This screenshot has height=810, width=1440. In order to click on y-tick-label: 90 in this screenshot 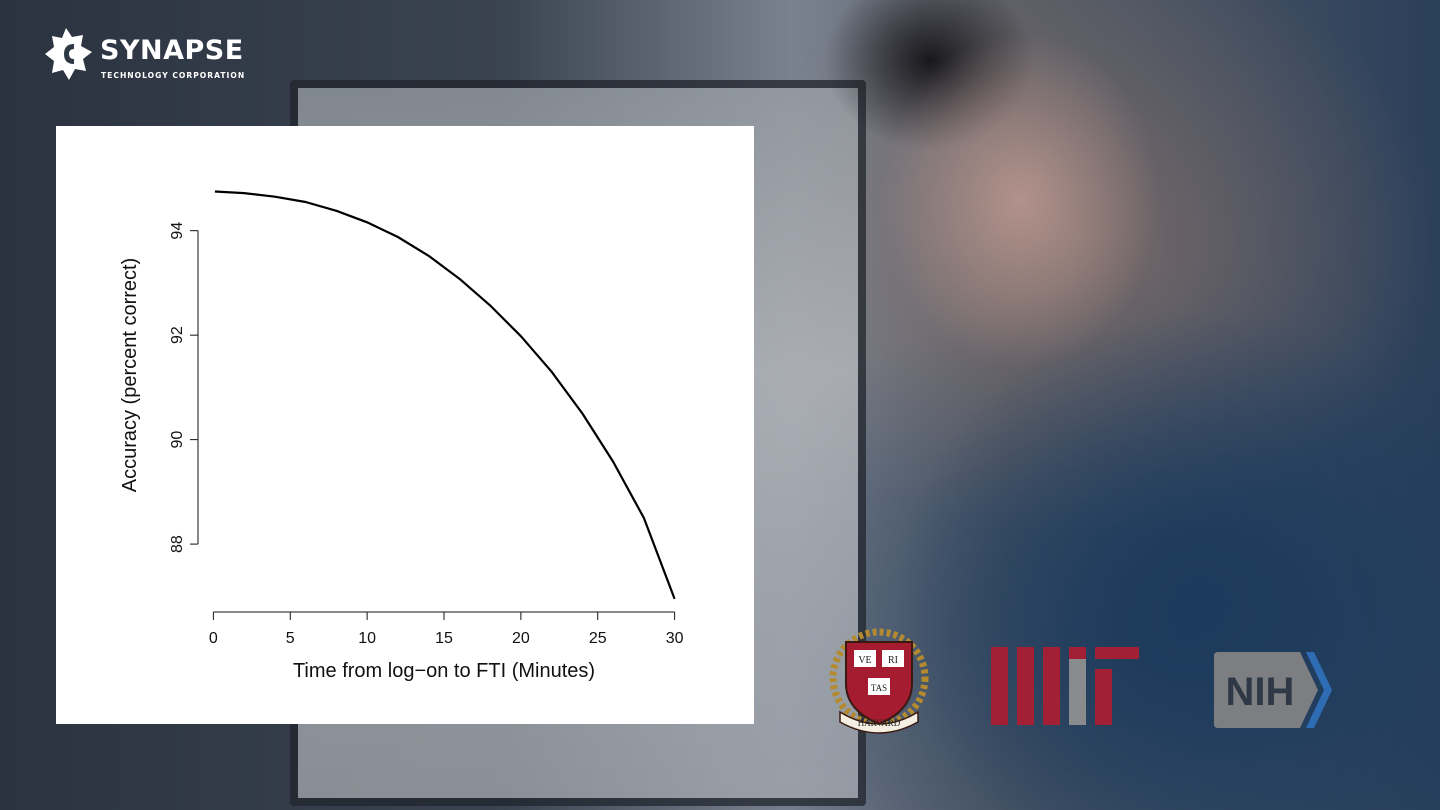, I will do `click(177, 440)`.